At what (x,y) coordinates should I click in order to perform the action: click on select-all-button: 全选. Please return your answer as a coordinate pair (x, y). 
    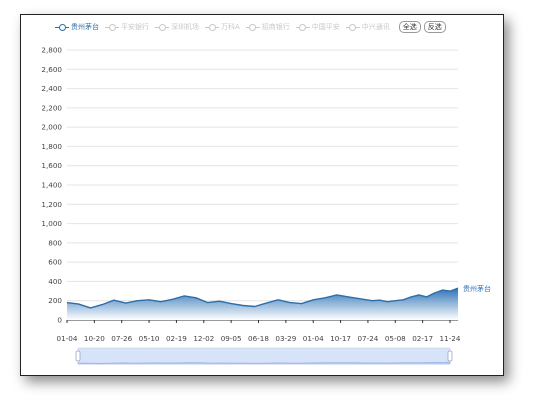
    Looking at the image, I should click on (409, 27).